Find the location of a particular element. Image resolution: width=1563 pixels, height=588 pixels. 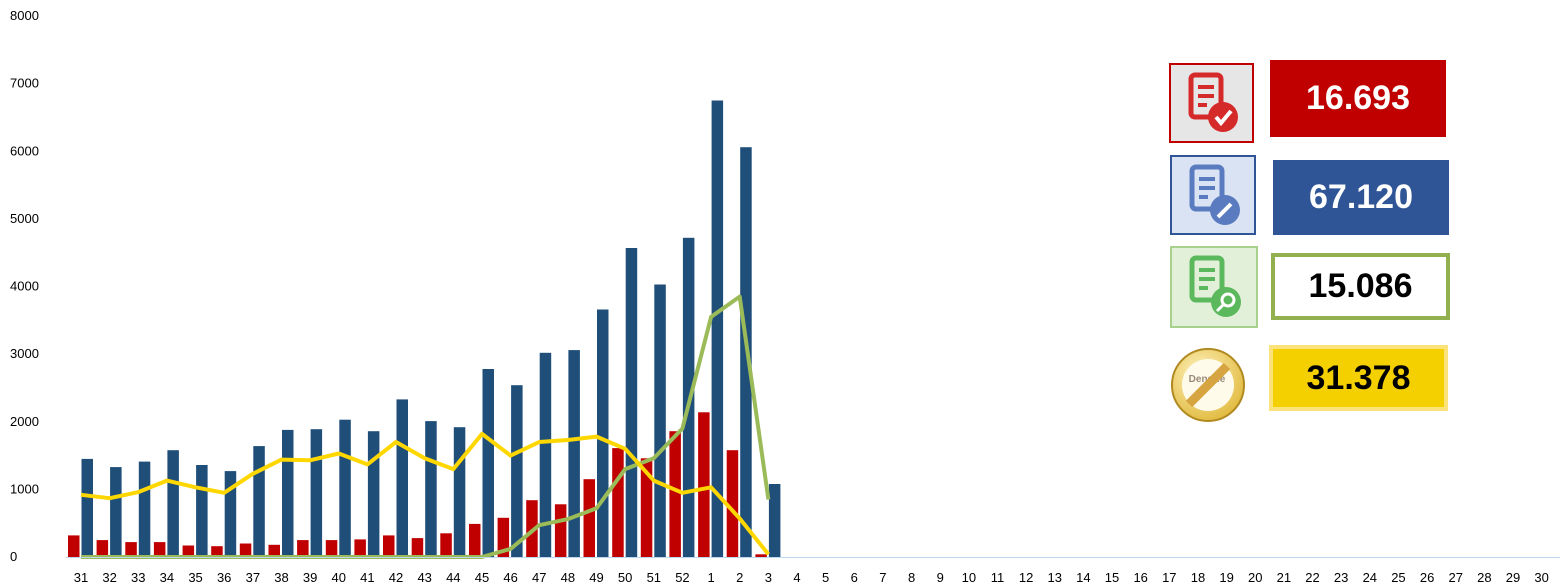

x-tick-label: 26 is located at coordinates (1427, 577).